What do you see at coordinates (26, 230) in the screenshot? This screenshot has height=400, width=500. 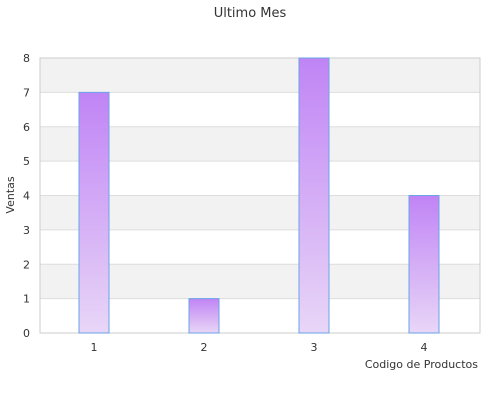 I see `y-tick-label: 3` at bounding box center [26, 230].